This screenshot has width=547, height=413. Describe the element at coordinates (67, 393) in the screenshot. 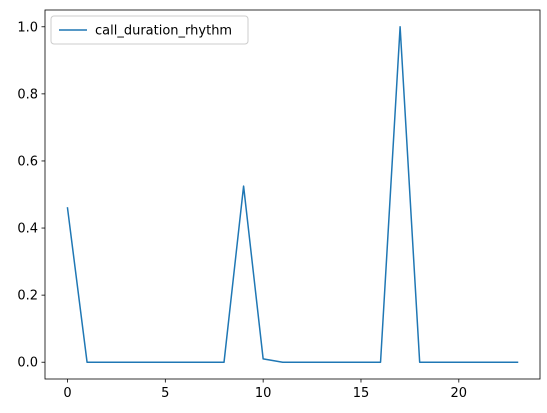

I see `x-tick-label: 0` at that location.